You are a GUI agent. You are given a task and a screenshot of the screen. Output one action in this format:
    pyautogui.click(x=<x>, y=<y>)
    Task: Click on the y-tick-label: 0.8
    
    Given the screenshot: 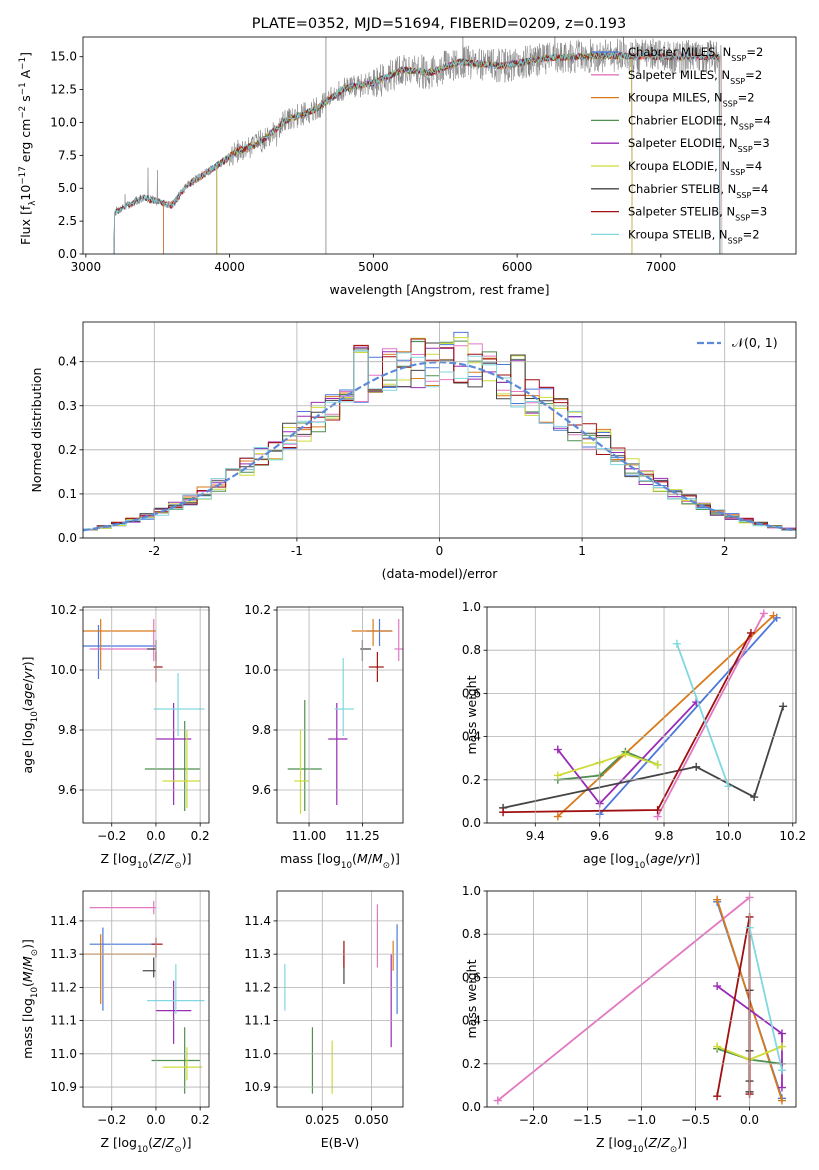 What is the action you would take?
    pyautogui.click(x=471, y=934)
    